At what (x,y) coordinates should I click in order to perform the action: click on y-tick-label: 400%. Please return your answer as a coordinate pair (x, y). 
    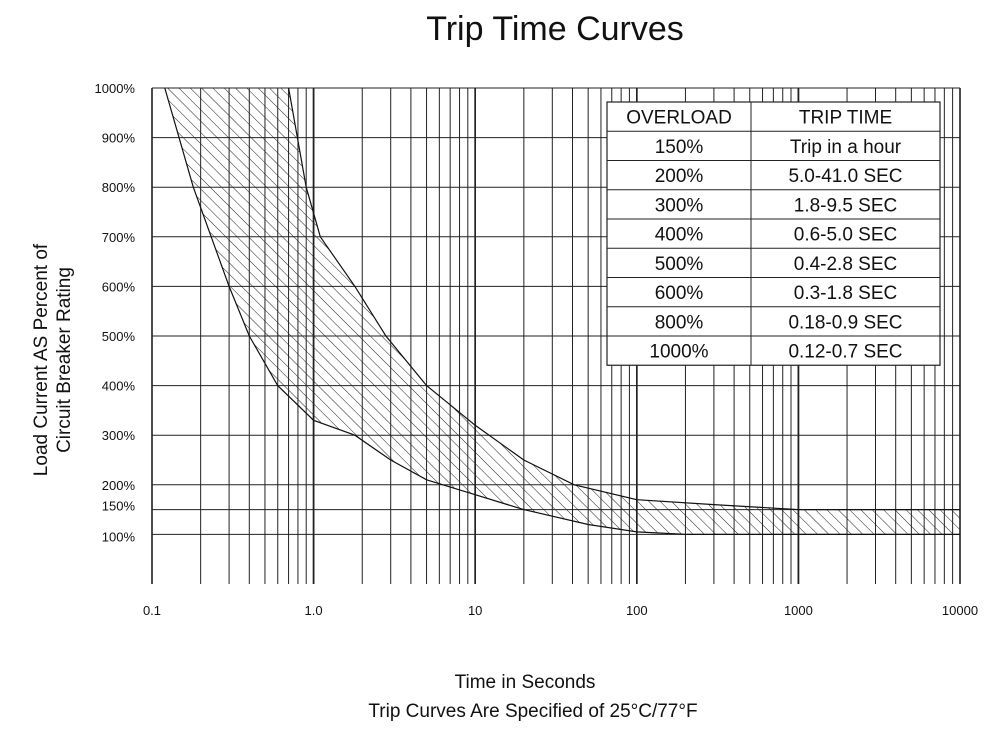
    Looking at the image, I should click on (119, 386).